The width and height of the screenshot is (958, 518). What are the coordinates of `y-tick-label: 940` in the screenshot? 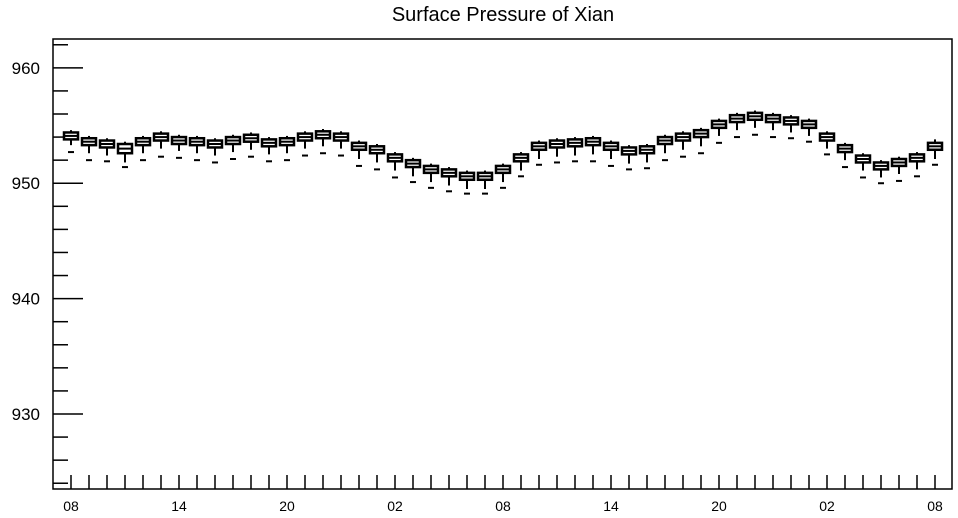 It's located at (26, 299).